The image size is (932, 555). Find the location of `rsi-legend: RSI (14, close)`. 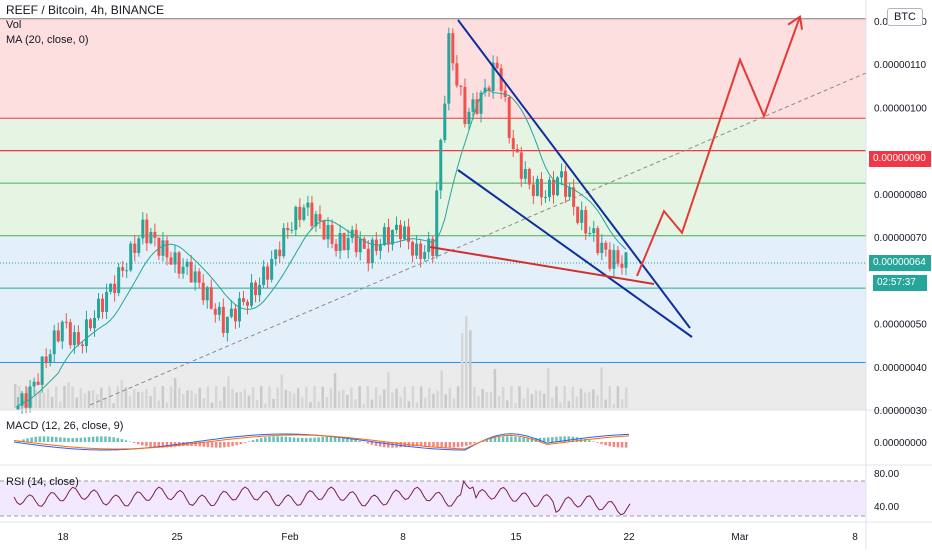

rsi-legend: RSI (14, close) is located at coordinates (42, 482).